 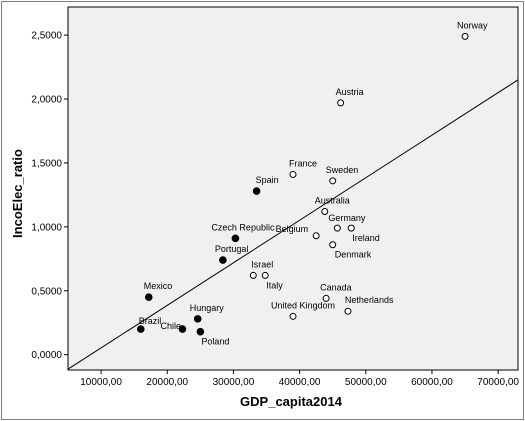 I want to click on point-label: Australia, so click(x=332, y=201).